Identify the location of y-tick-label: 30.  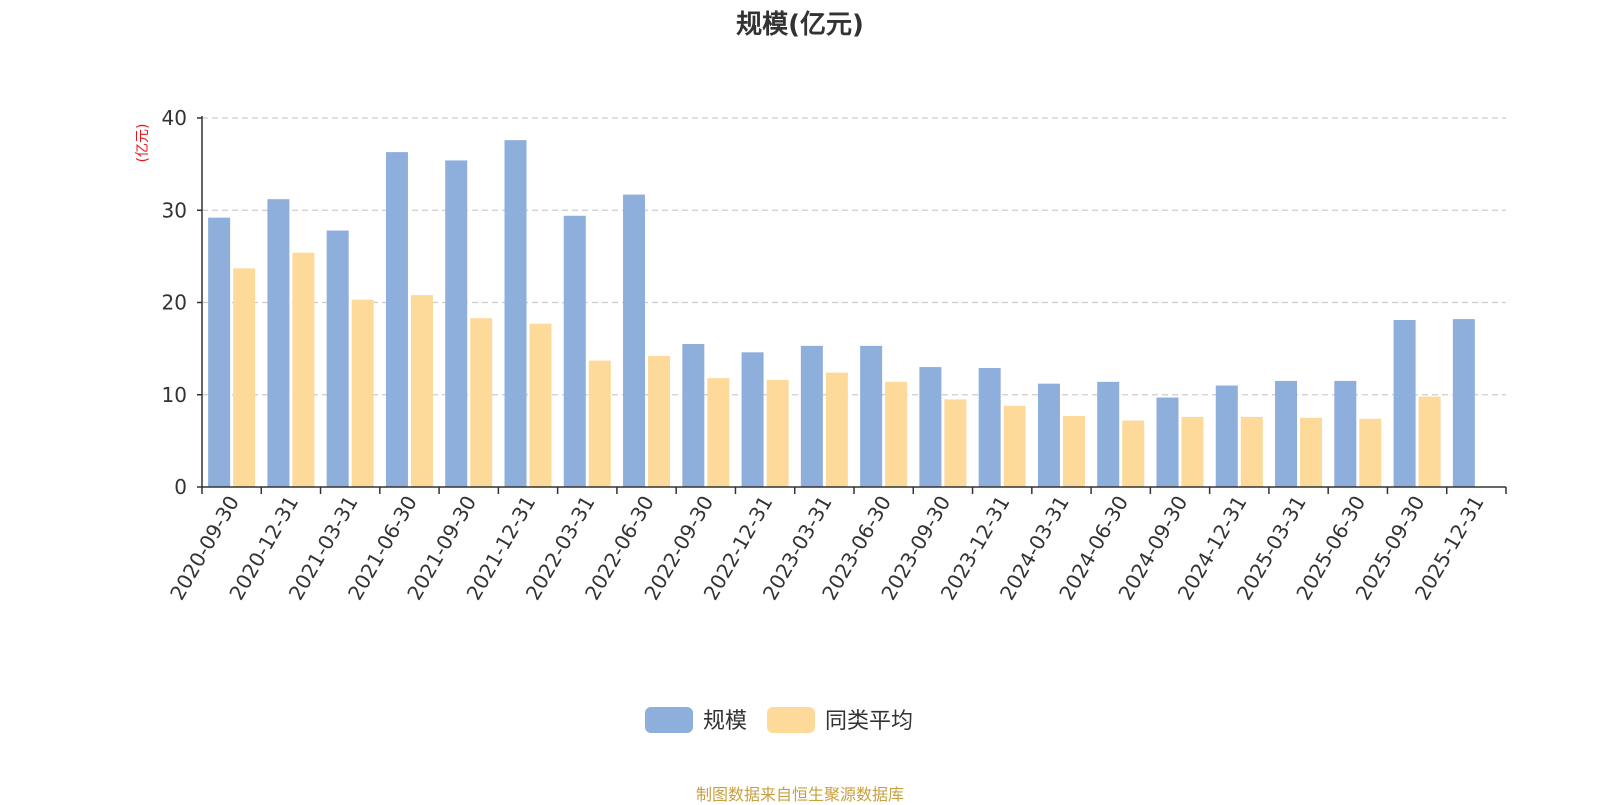
(174, 210).